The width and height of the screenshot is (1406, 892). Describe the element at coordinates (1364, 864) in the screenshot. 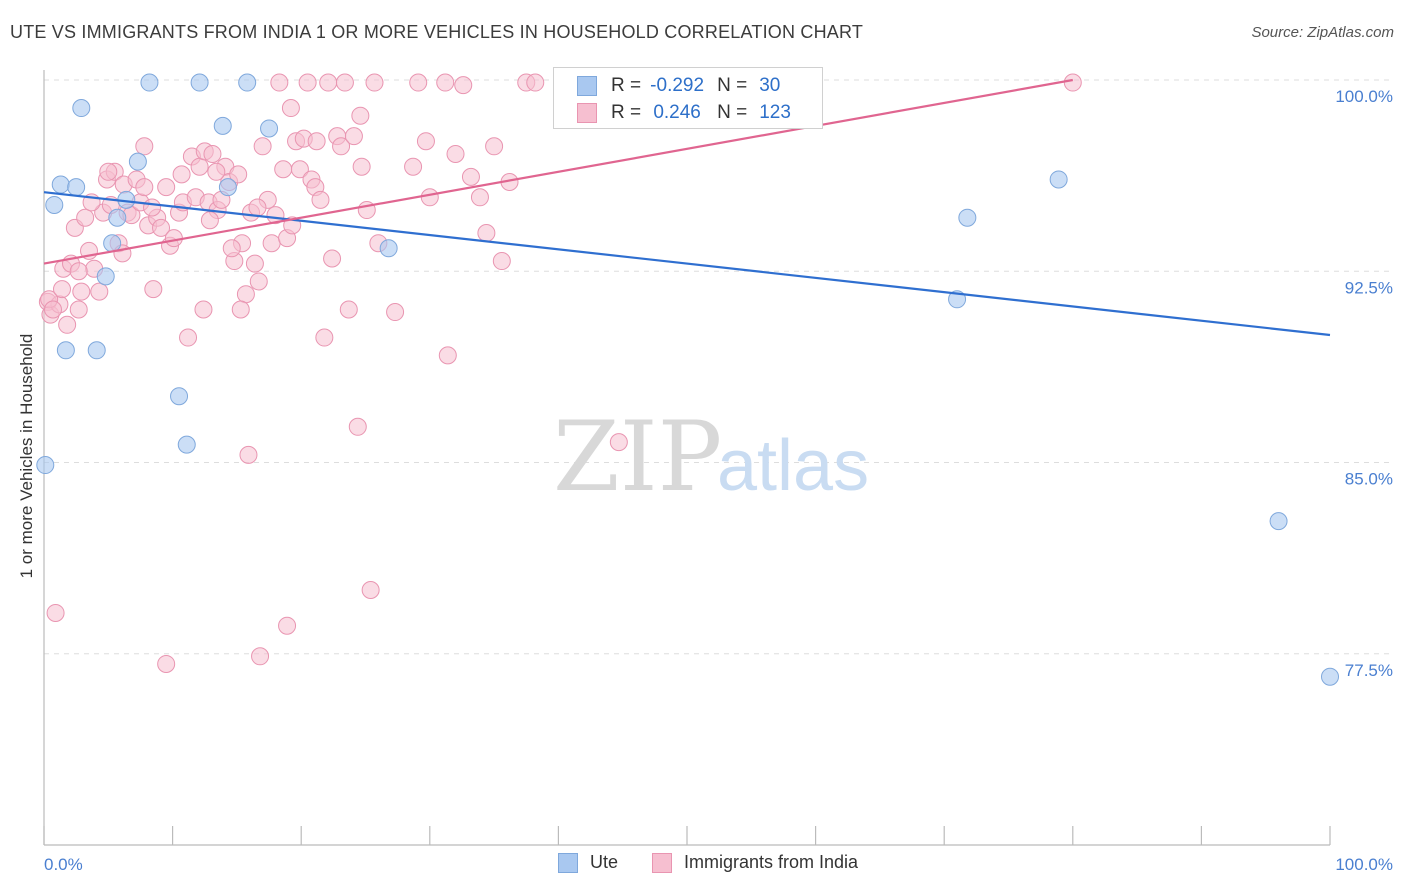

I see `x-tick-label-max: 100.0%` at that location.